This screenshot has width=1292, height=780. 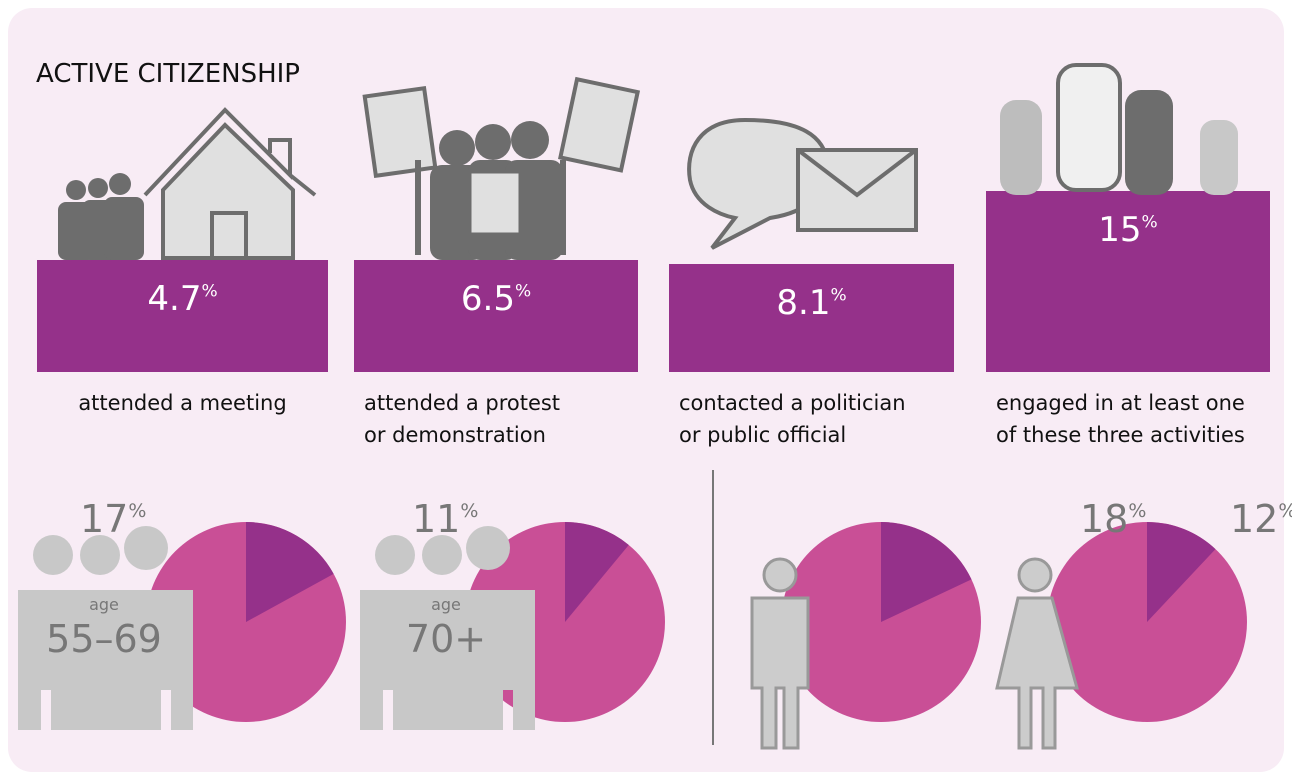 I want to click on percent-value: 15, so click(x=1119, y=230).